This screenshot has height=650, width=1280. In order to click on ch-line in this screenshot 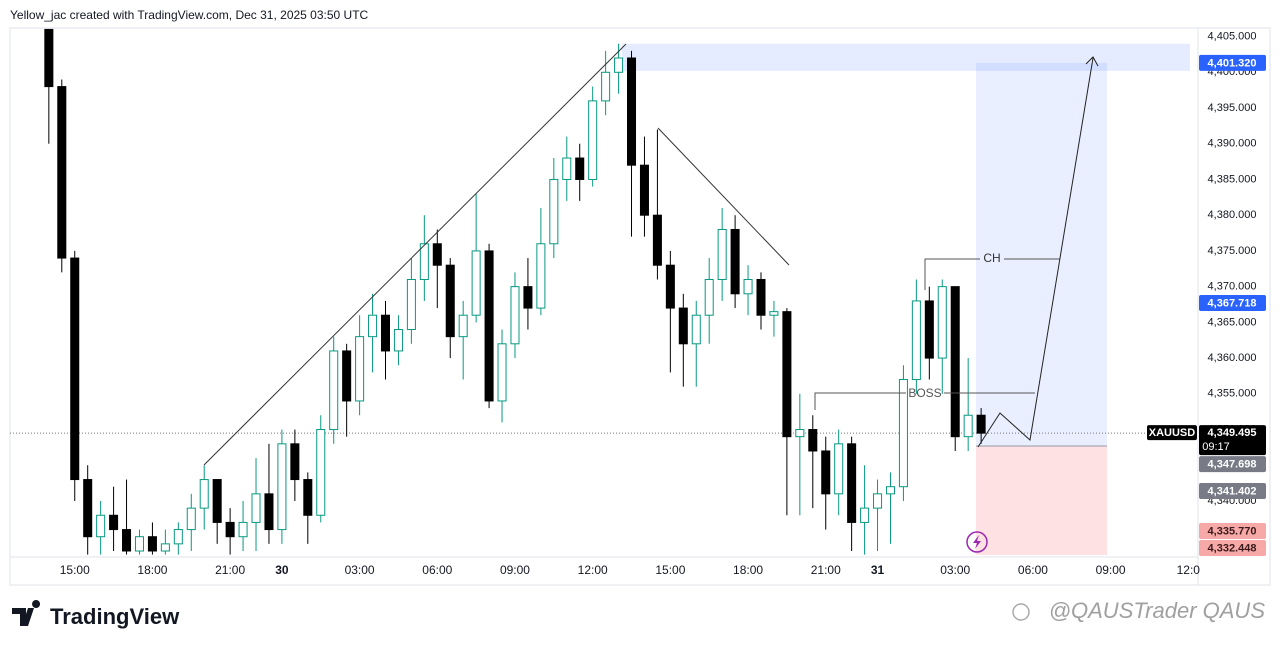, I will do `click(952, 274)`.